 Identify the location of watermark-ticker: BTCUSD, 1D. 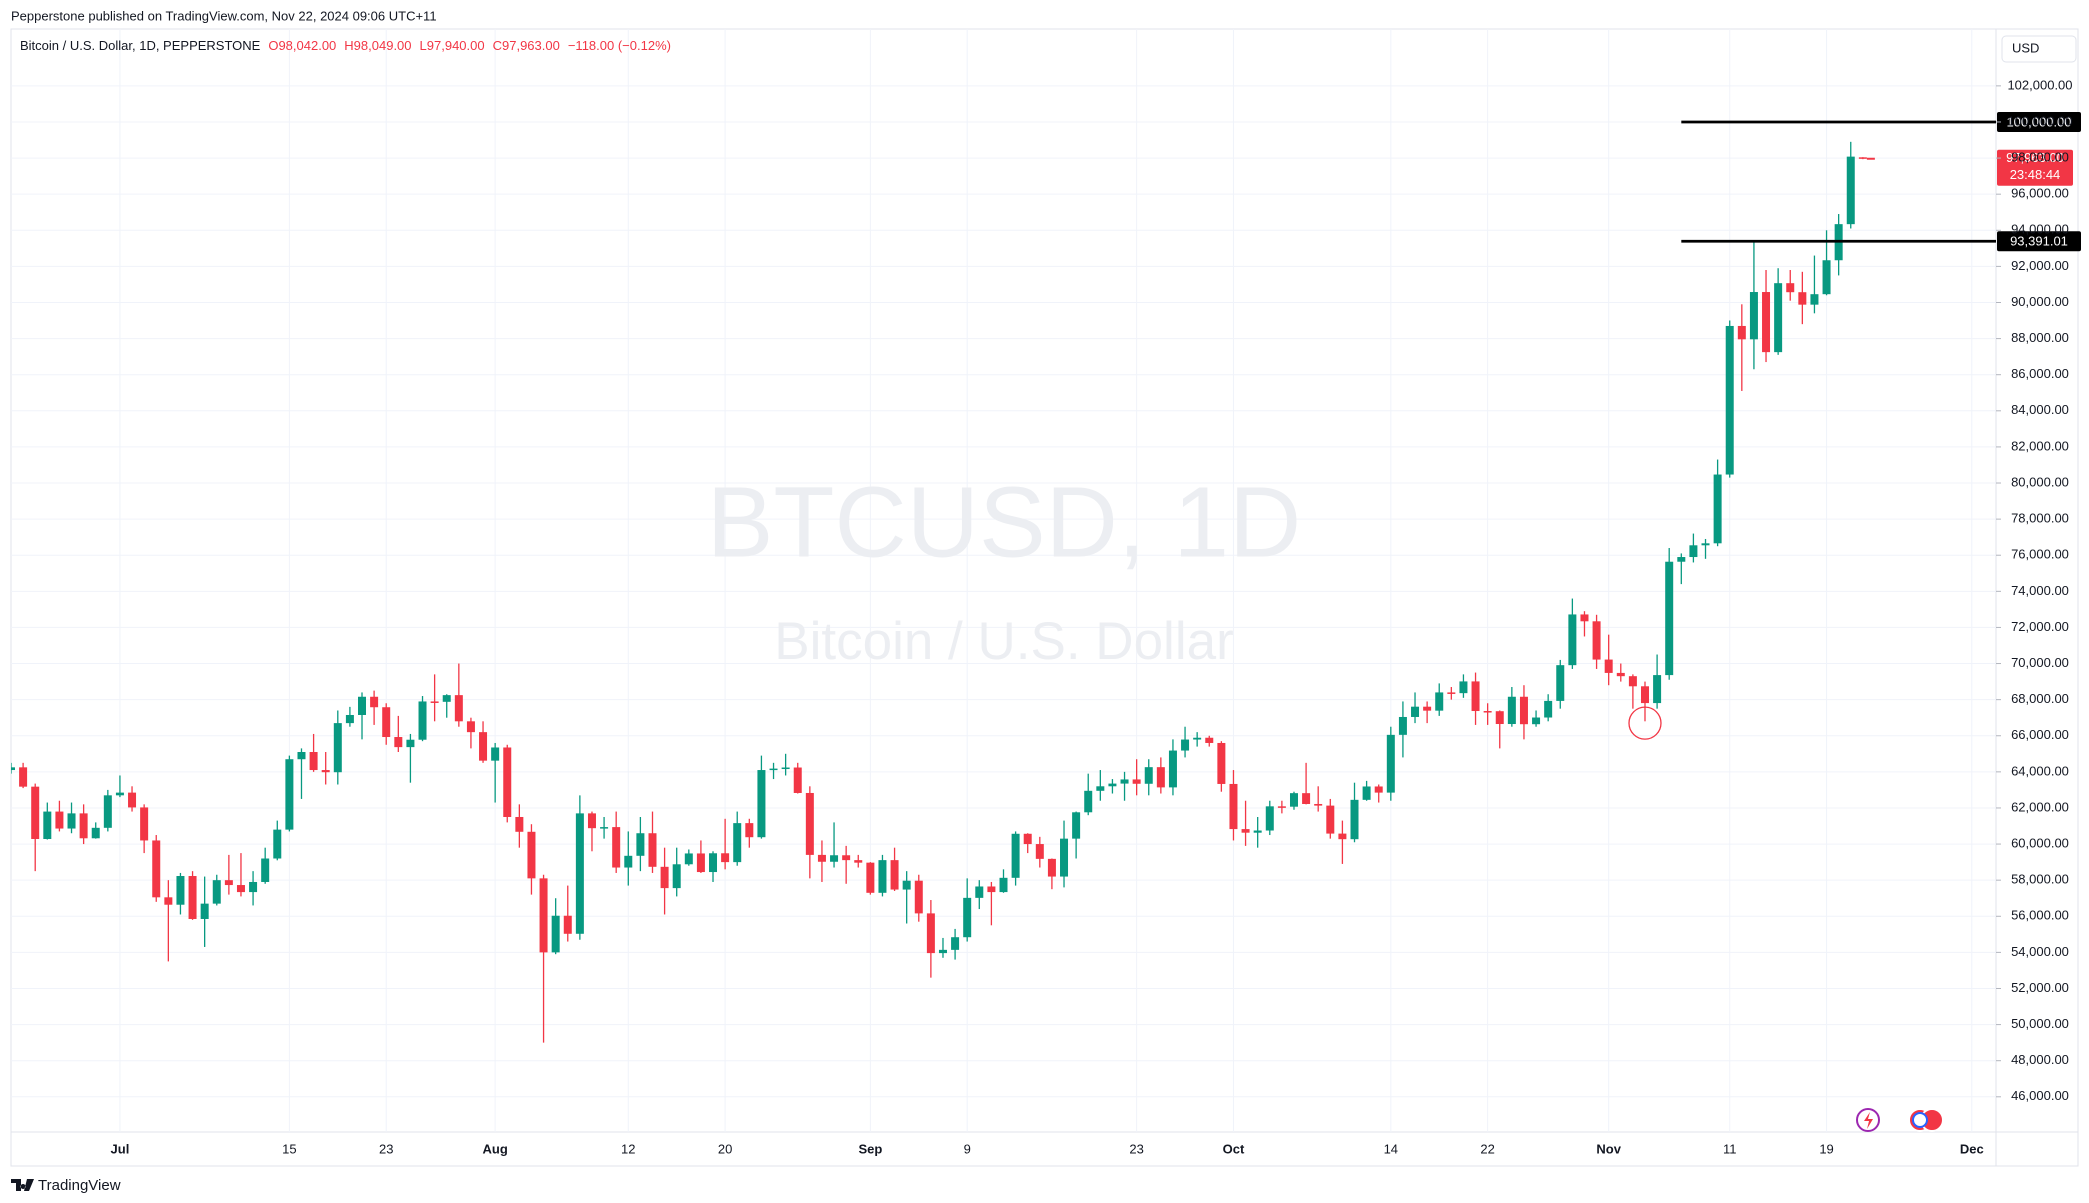
(1004, 522).